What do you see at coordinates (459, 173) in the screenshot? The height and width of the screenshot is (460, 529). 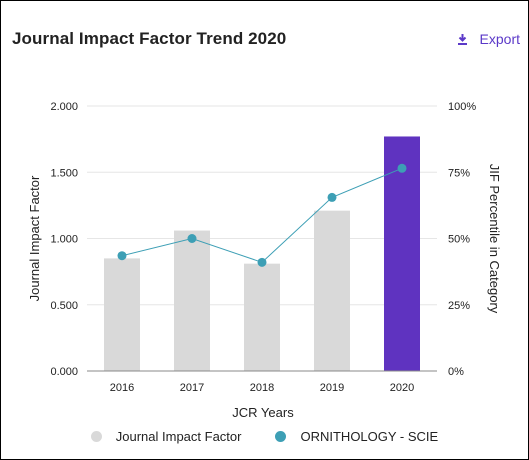 I see `y2-tick-label: 75%` at bounding box center [459, 173].